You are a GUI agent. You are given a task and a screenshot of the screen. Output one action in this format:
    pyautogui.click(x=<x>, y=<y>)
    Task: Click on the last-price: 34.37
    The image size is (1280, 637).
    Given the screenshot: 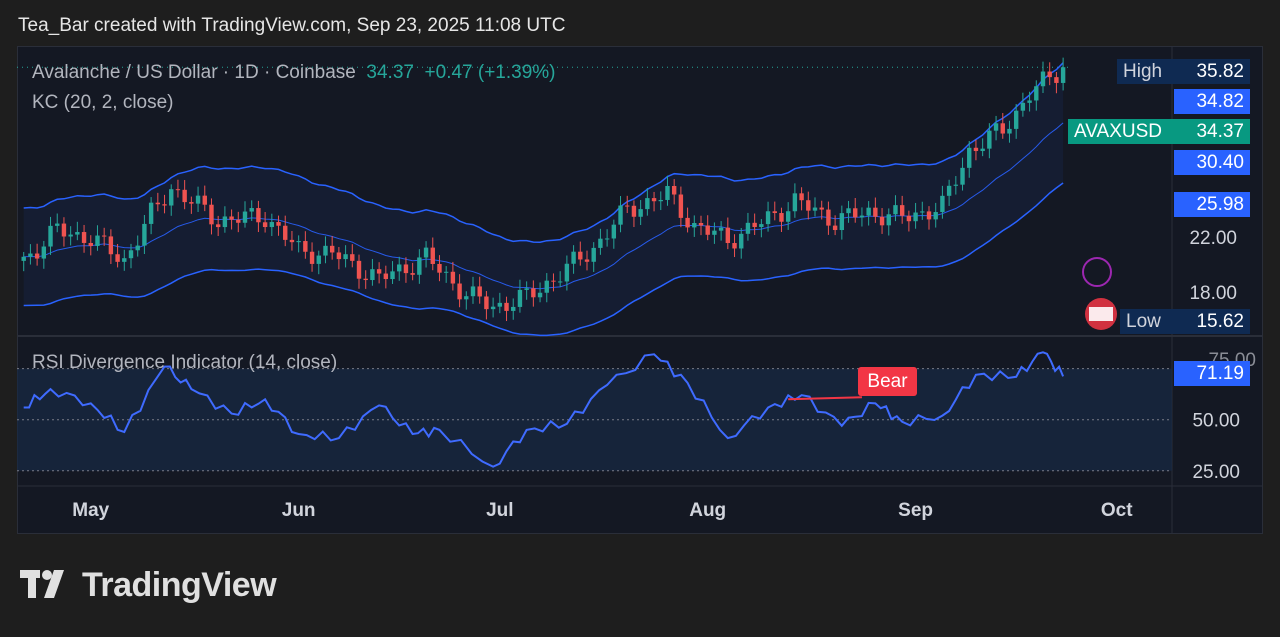 What is the action you would take?
    pyautogui.click(x=390, y=72)
    